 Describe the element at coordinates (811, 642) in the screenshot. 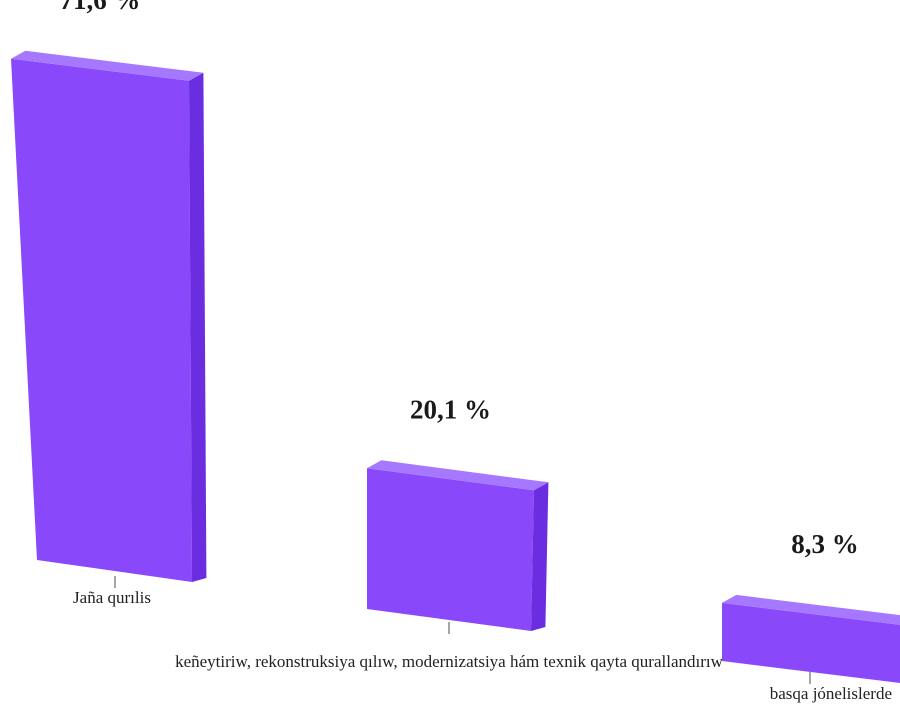

I see `bar-3-front` at that location.